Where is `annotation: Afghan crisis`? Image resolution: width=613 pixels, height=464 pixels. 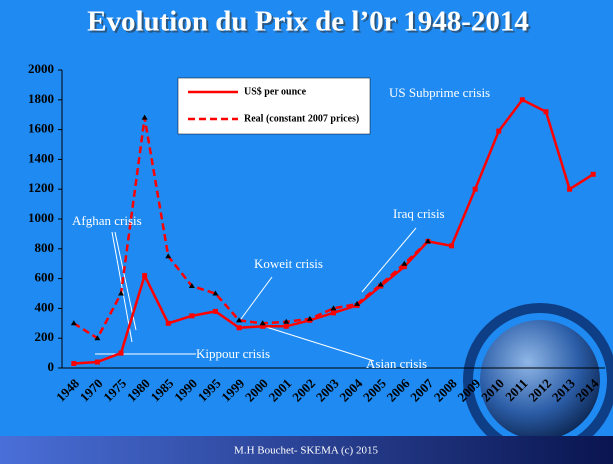
annotation: Afghan crisis is located at coordinates (107, 220).